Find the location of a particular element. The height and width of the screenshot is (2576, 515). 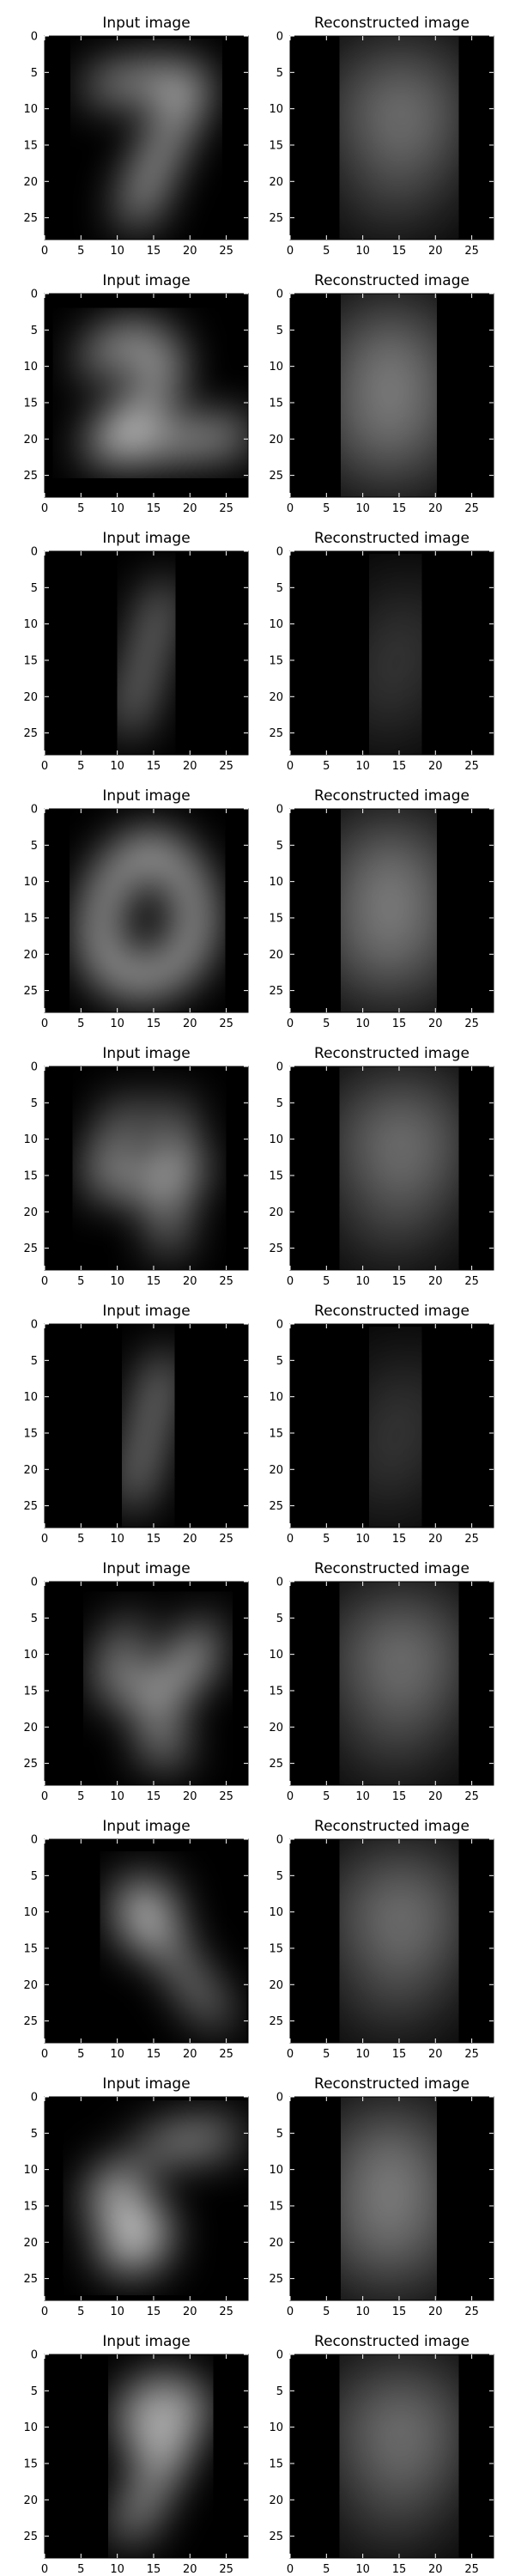

digit-strokes is located at coordinates (161, 2460).